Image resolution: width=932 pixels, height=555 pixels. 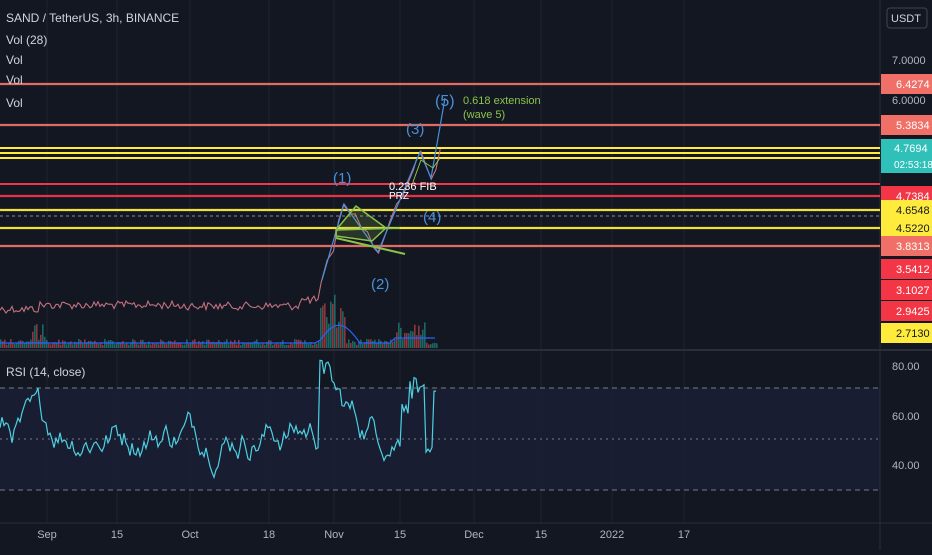 What do you see at coordinates (26, 40) in the screenshot?
I see `indicator-label: Vol (28)` at bounding box center [26, 40].